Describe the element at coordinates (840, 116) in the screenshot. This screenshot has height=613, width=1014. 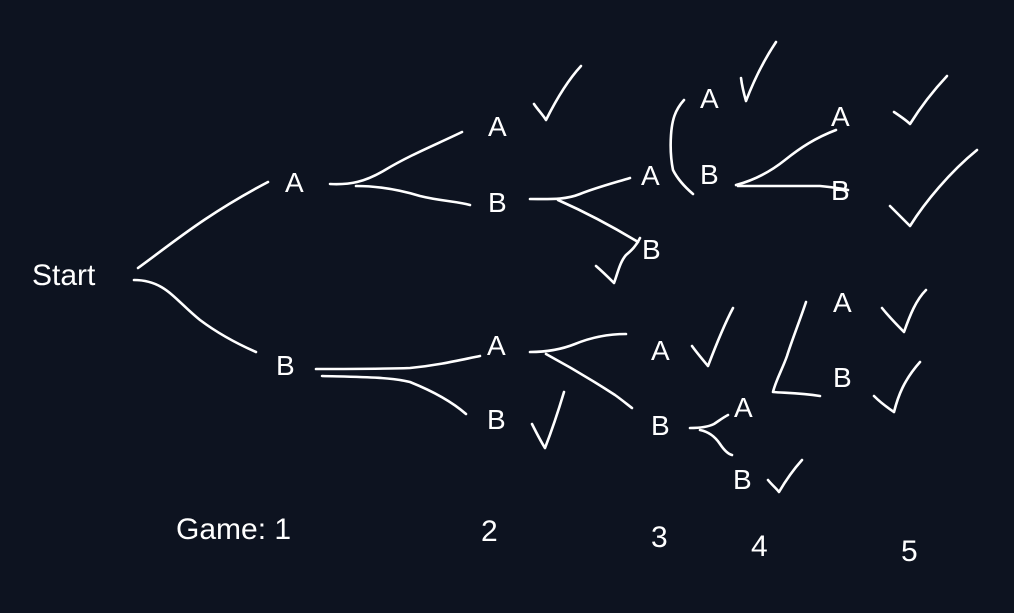
I see `node-g5-ababa: A` at that location.